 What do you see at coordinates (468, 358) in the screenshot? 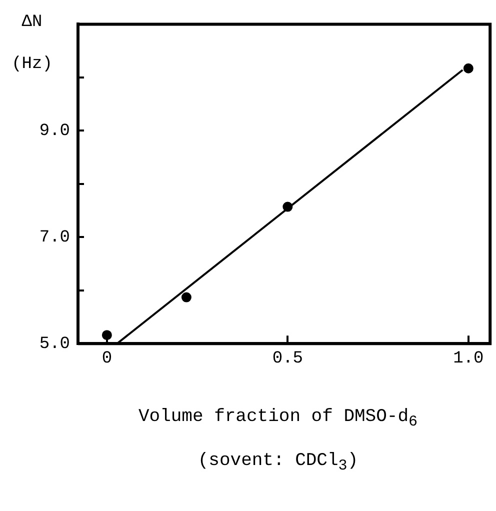
I see `x-tick-label: 1.0` at bounding box center [468, 358].